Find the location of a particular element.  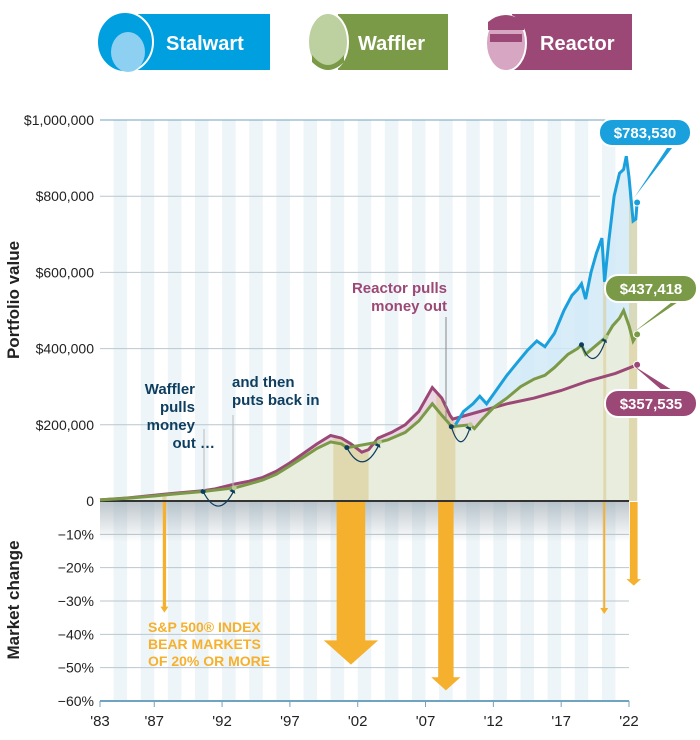

annotation-waffler-in: and then puts back in is located at coordinates (276, 430).